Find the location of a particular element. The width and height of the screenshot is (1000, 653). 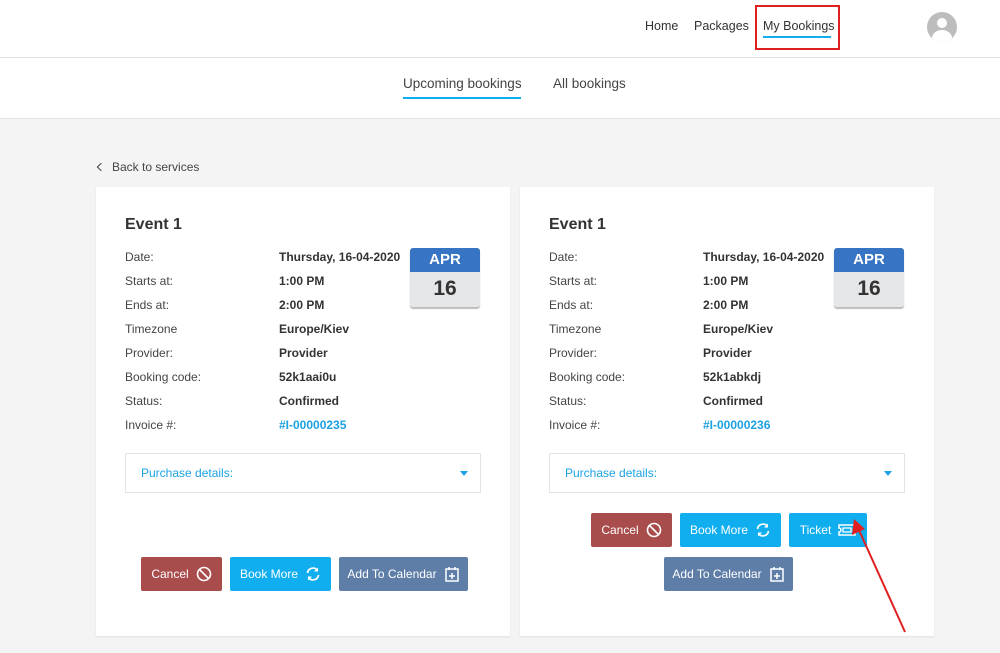

tab-all-bookings: All bookings is located at coordinates (589, 83).